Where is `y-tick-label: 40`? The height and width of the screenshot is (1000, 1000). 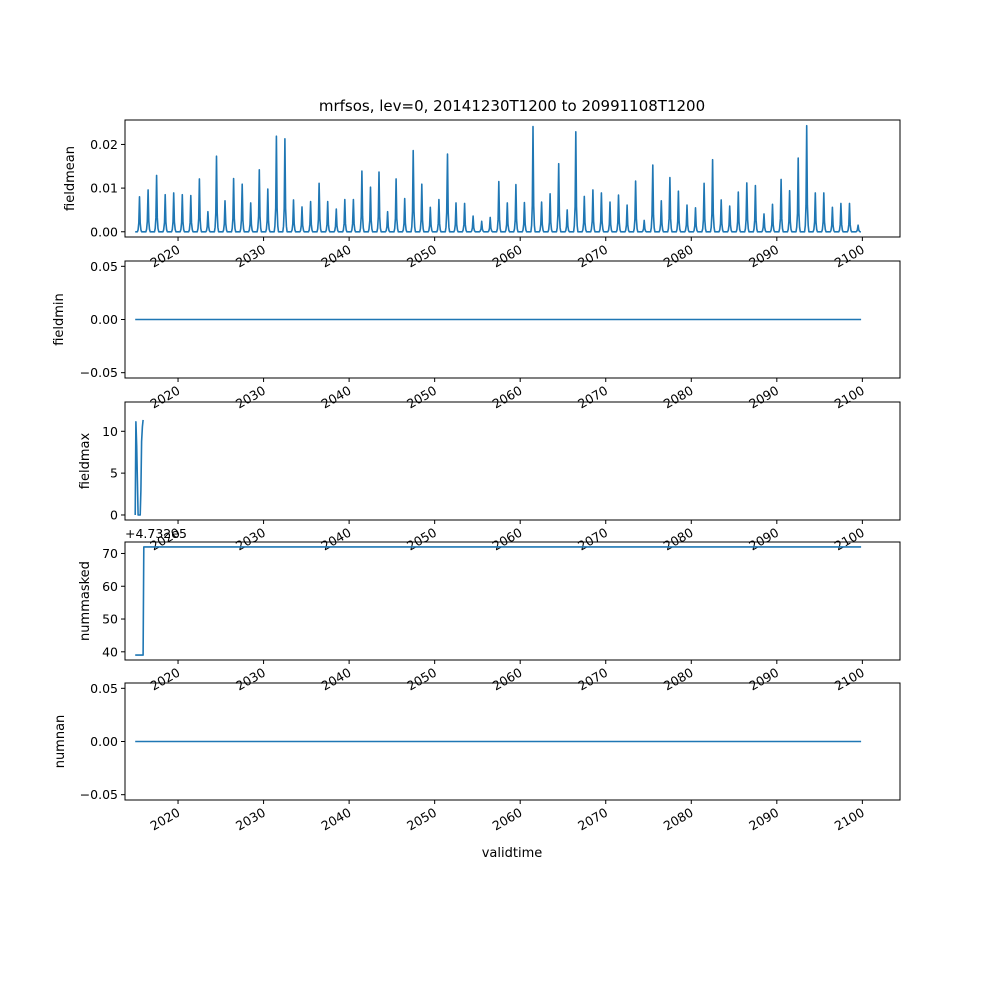
y-tick-label: 40 is located at coordinates (110, 651).